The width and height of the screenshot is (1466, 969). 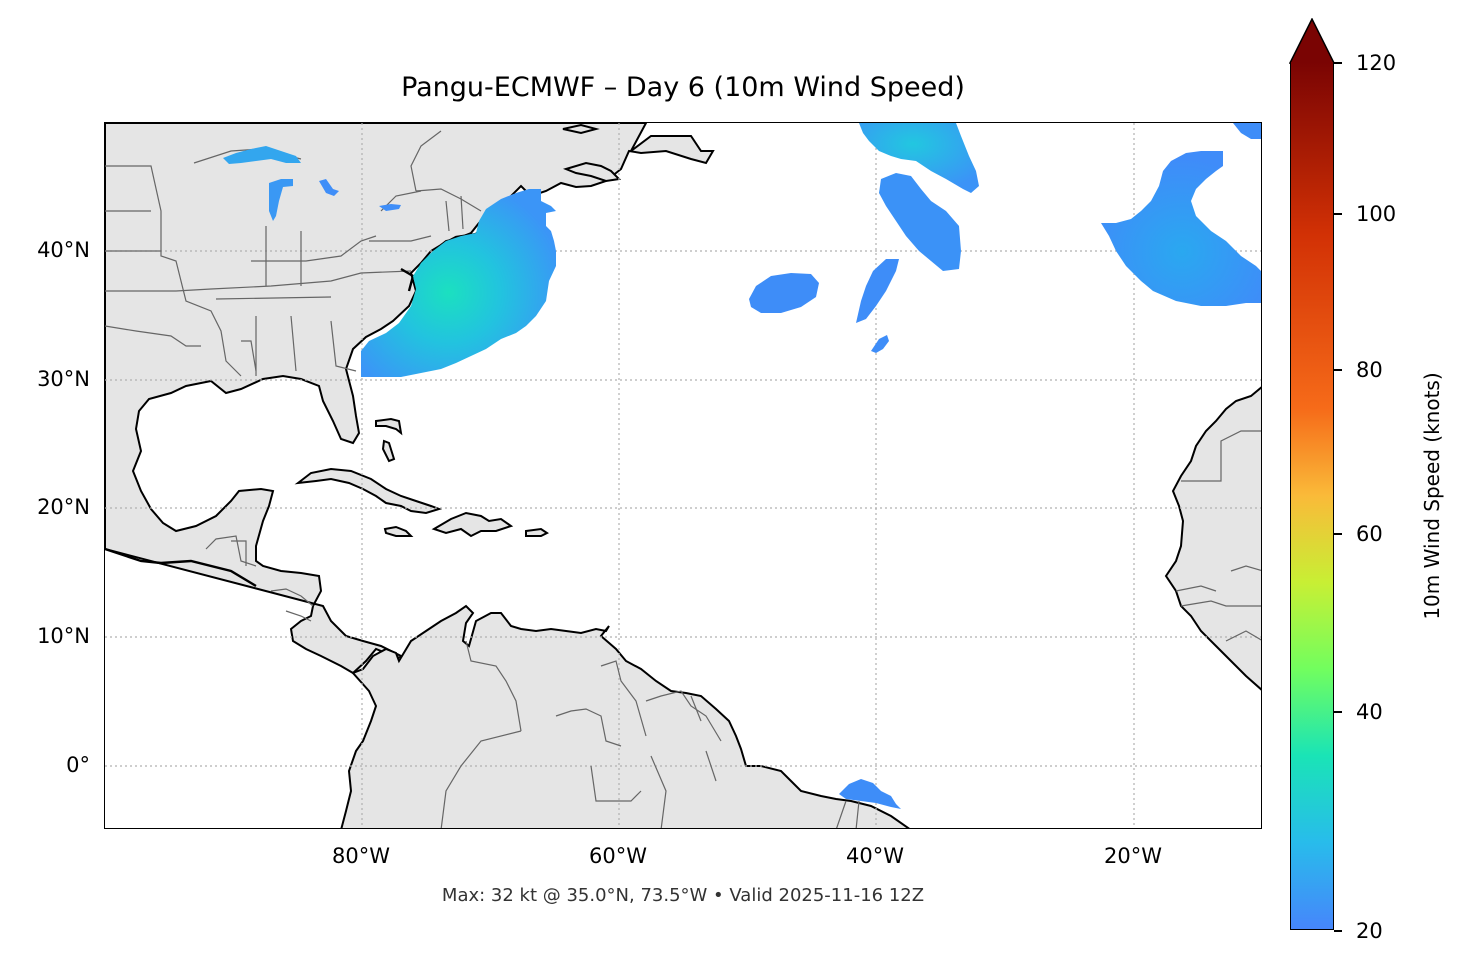 I want to click on colorbar-title: 10m Wind Speed (knots), so click(x=1432, y=496).